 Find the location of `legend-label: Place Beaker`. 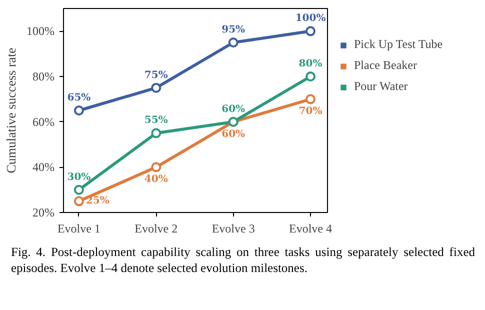

legend-label: Place Beaker is located at coordinates (385, 65).